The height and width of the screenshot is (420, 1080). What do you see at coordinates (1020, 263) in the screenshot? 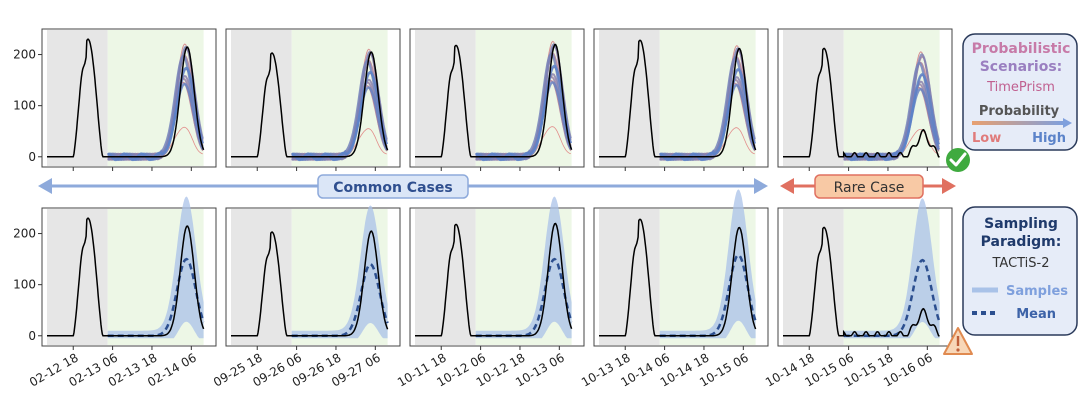
I see `legend-bottom-method: TACTiS-2` at bounding box center [1020, 263].